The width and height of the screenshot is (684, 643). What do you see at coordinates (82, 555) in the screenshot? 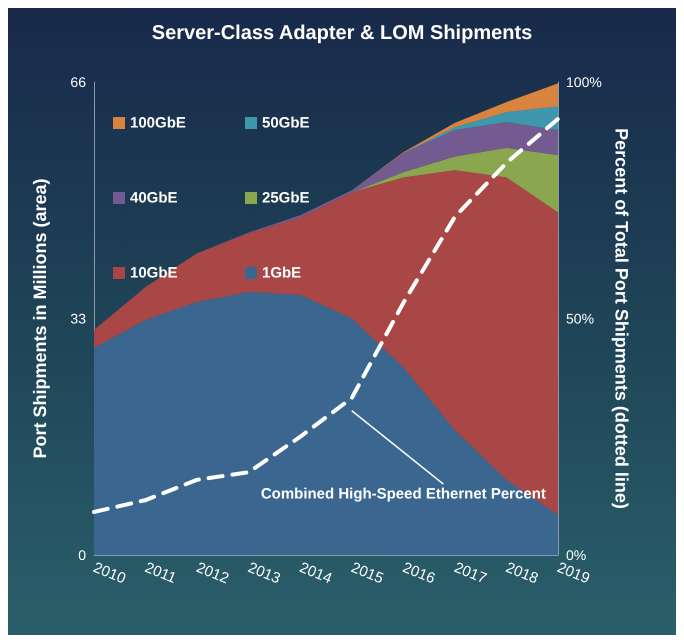
I see `y-tick-label: 0` at bounding box center [82, 555].